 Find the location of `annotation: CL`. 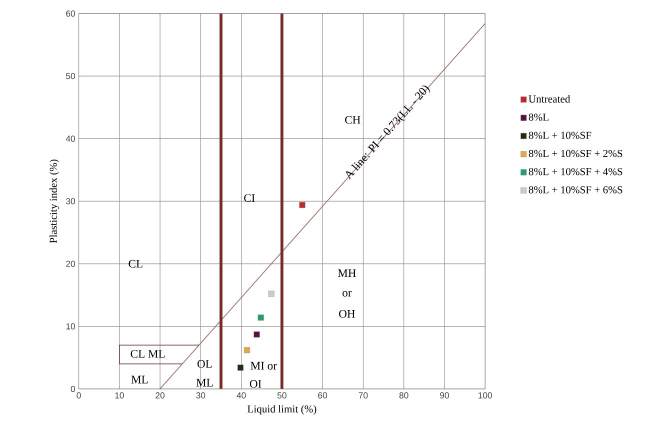

annotation: CL is located at coordinates (135, 264).